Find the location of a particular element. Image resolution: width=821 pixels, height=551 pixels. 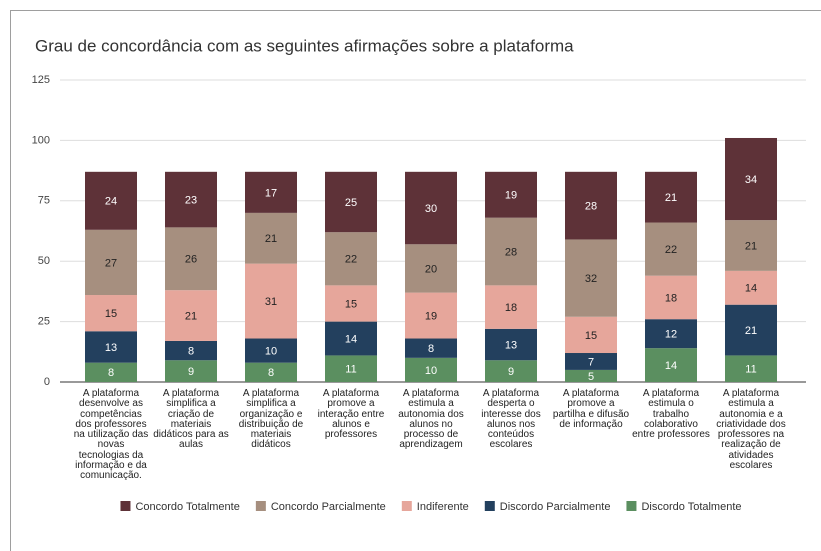

legend-label: Indiferente is located at coordinates (443, 507).